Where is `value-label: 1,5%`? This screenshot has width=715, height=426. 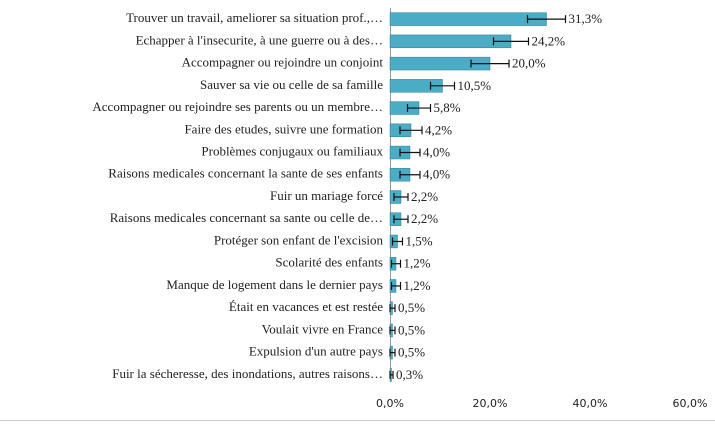
value-label: 1,5% is located at coordinates (419, 240).